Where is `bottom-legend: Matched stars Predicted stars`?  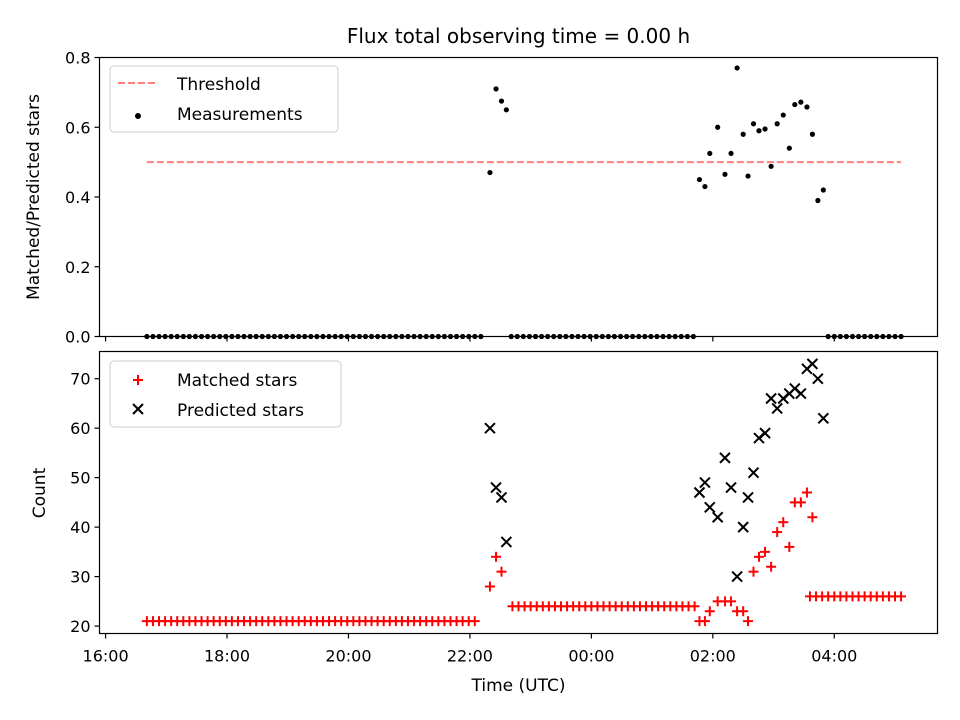
bottom-legend: Matched stars Predicted stars is located at coordinates (225, 394).